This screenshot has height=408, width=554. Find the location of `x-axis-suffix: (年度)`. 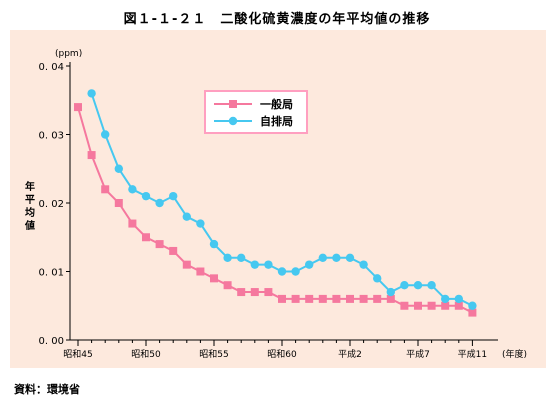

x-axis-suffix: (年度) is located at coordinates (514, 354).